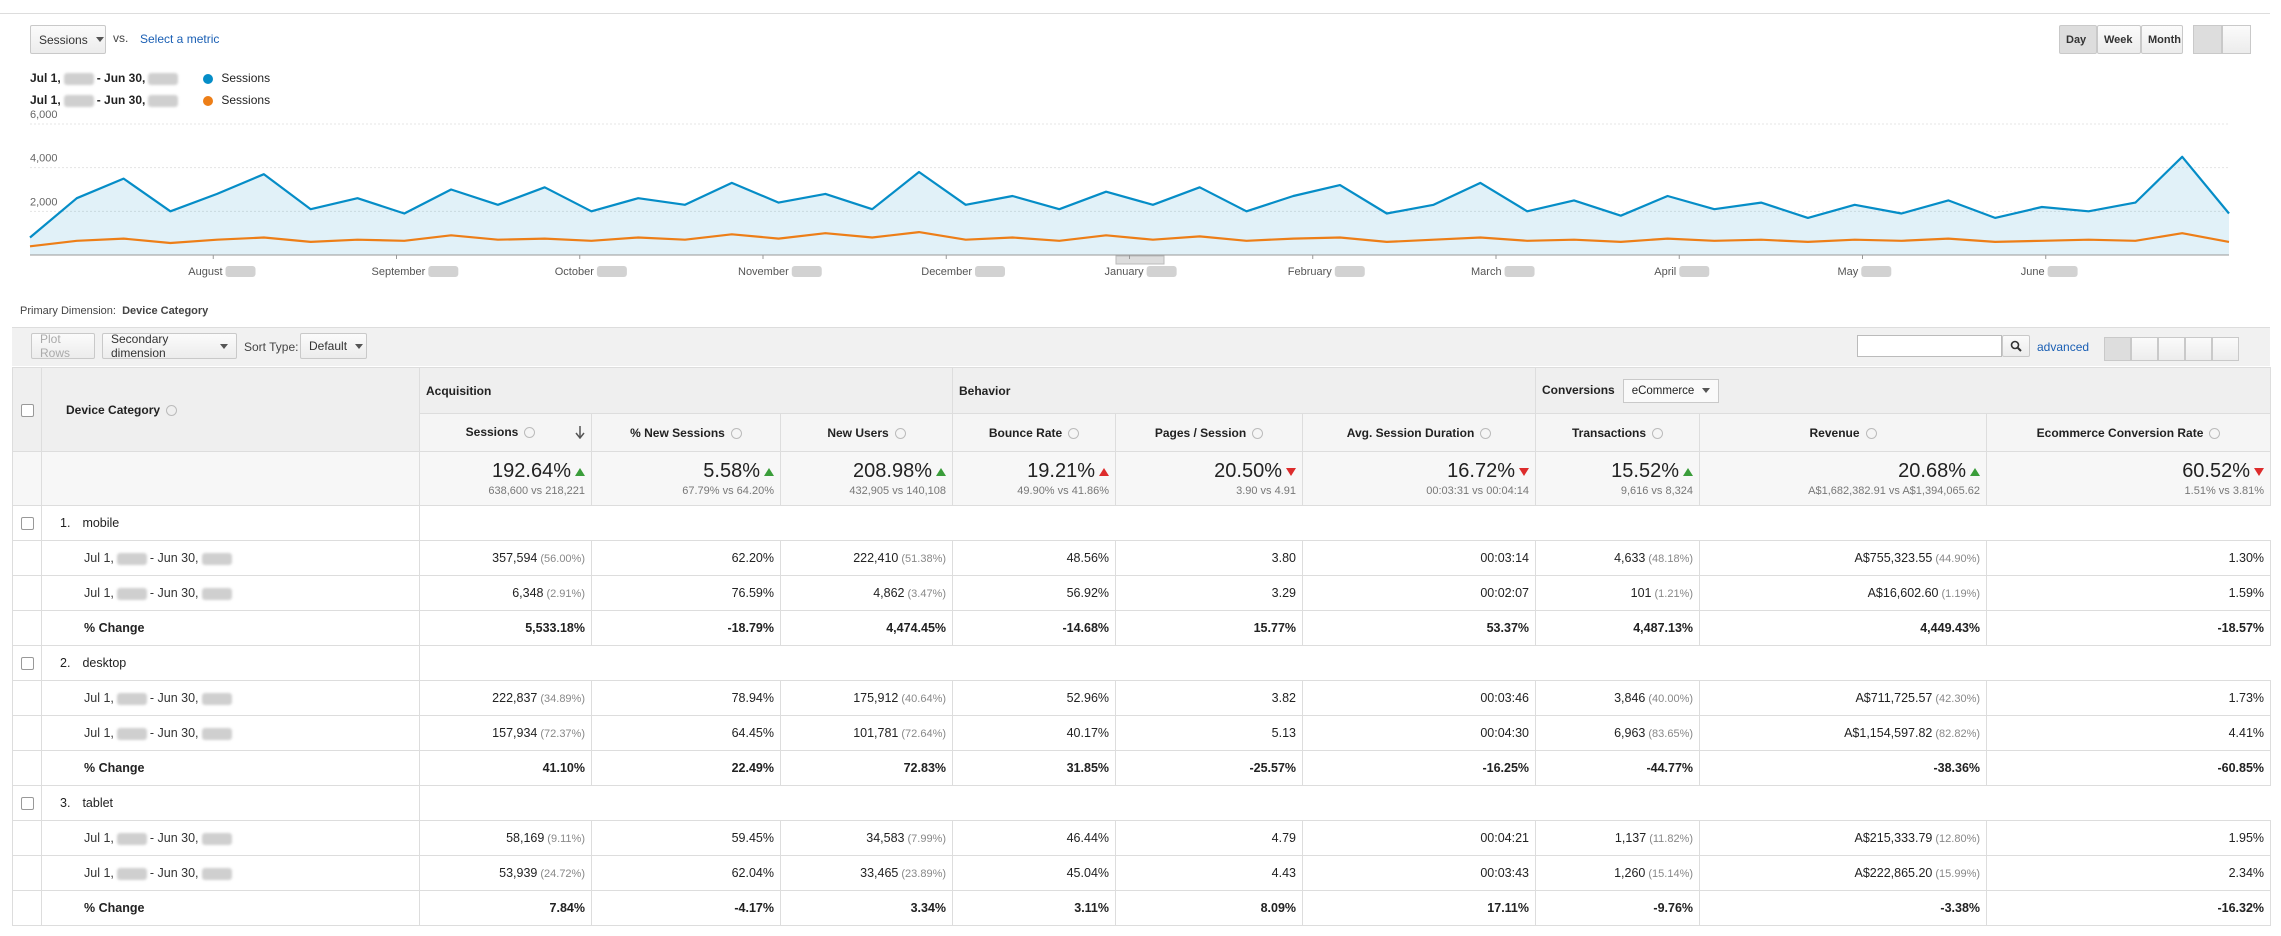 The image size is (2281, 936). Describe the element at coordinates (1034, 768) in the screenshot. I see `value-cell: 31.85%` at that location.